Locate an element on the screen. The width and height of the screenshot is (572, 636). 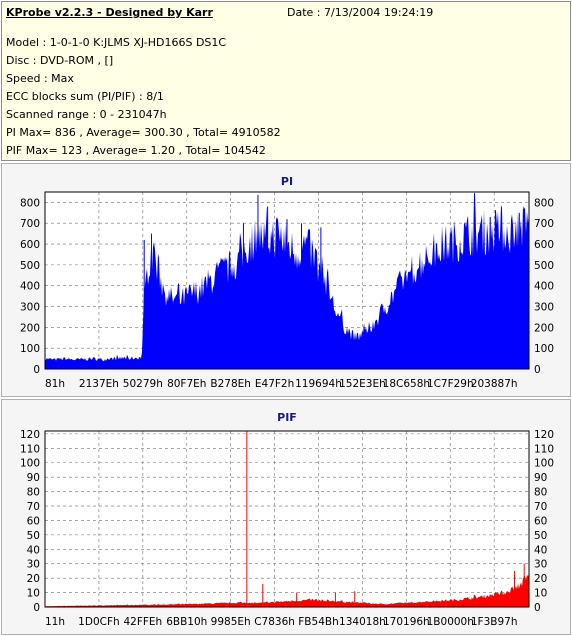
scan-date: Date : 7/13/2004 19:24:19 is located at coordinates (360, 12).